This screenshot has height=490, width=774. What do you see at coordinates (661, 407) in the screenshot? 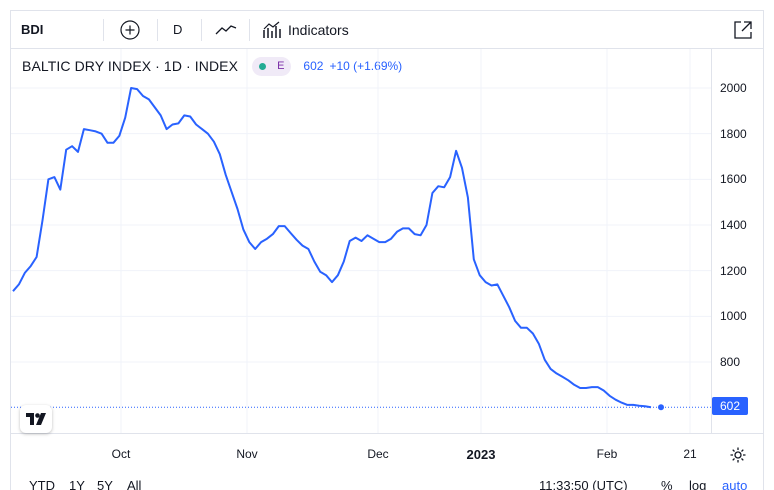
I see `last-point-marker` at bounding box center [661, 407].